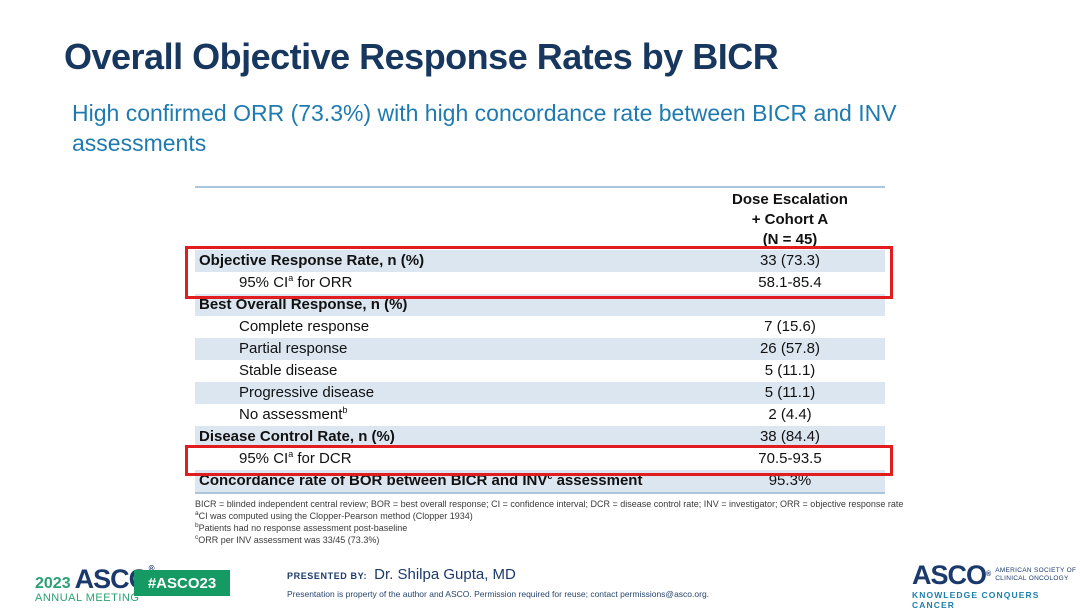  What do you see at coordinates (53, 583) in the screenshot?
I see `meeting-year: 2023` at bounding box center [53, 583].